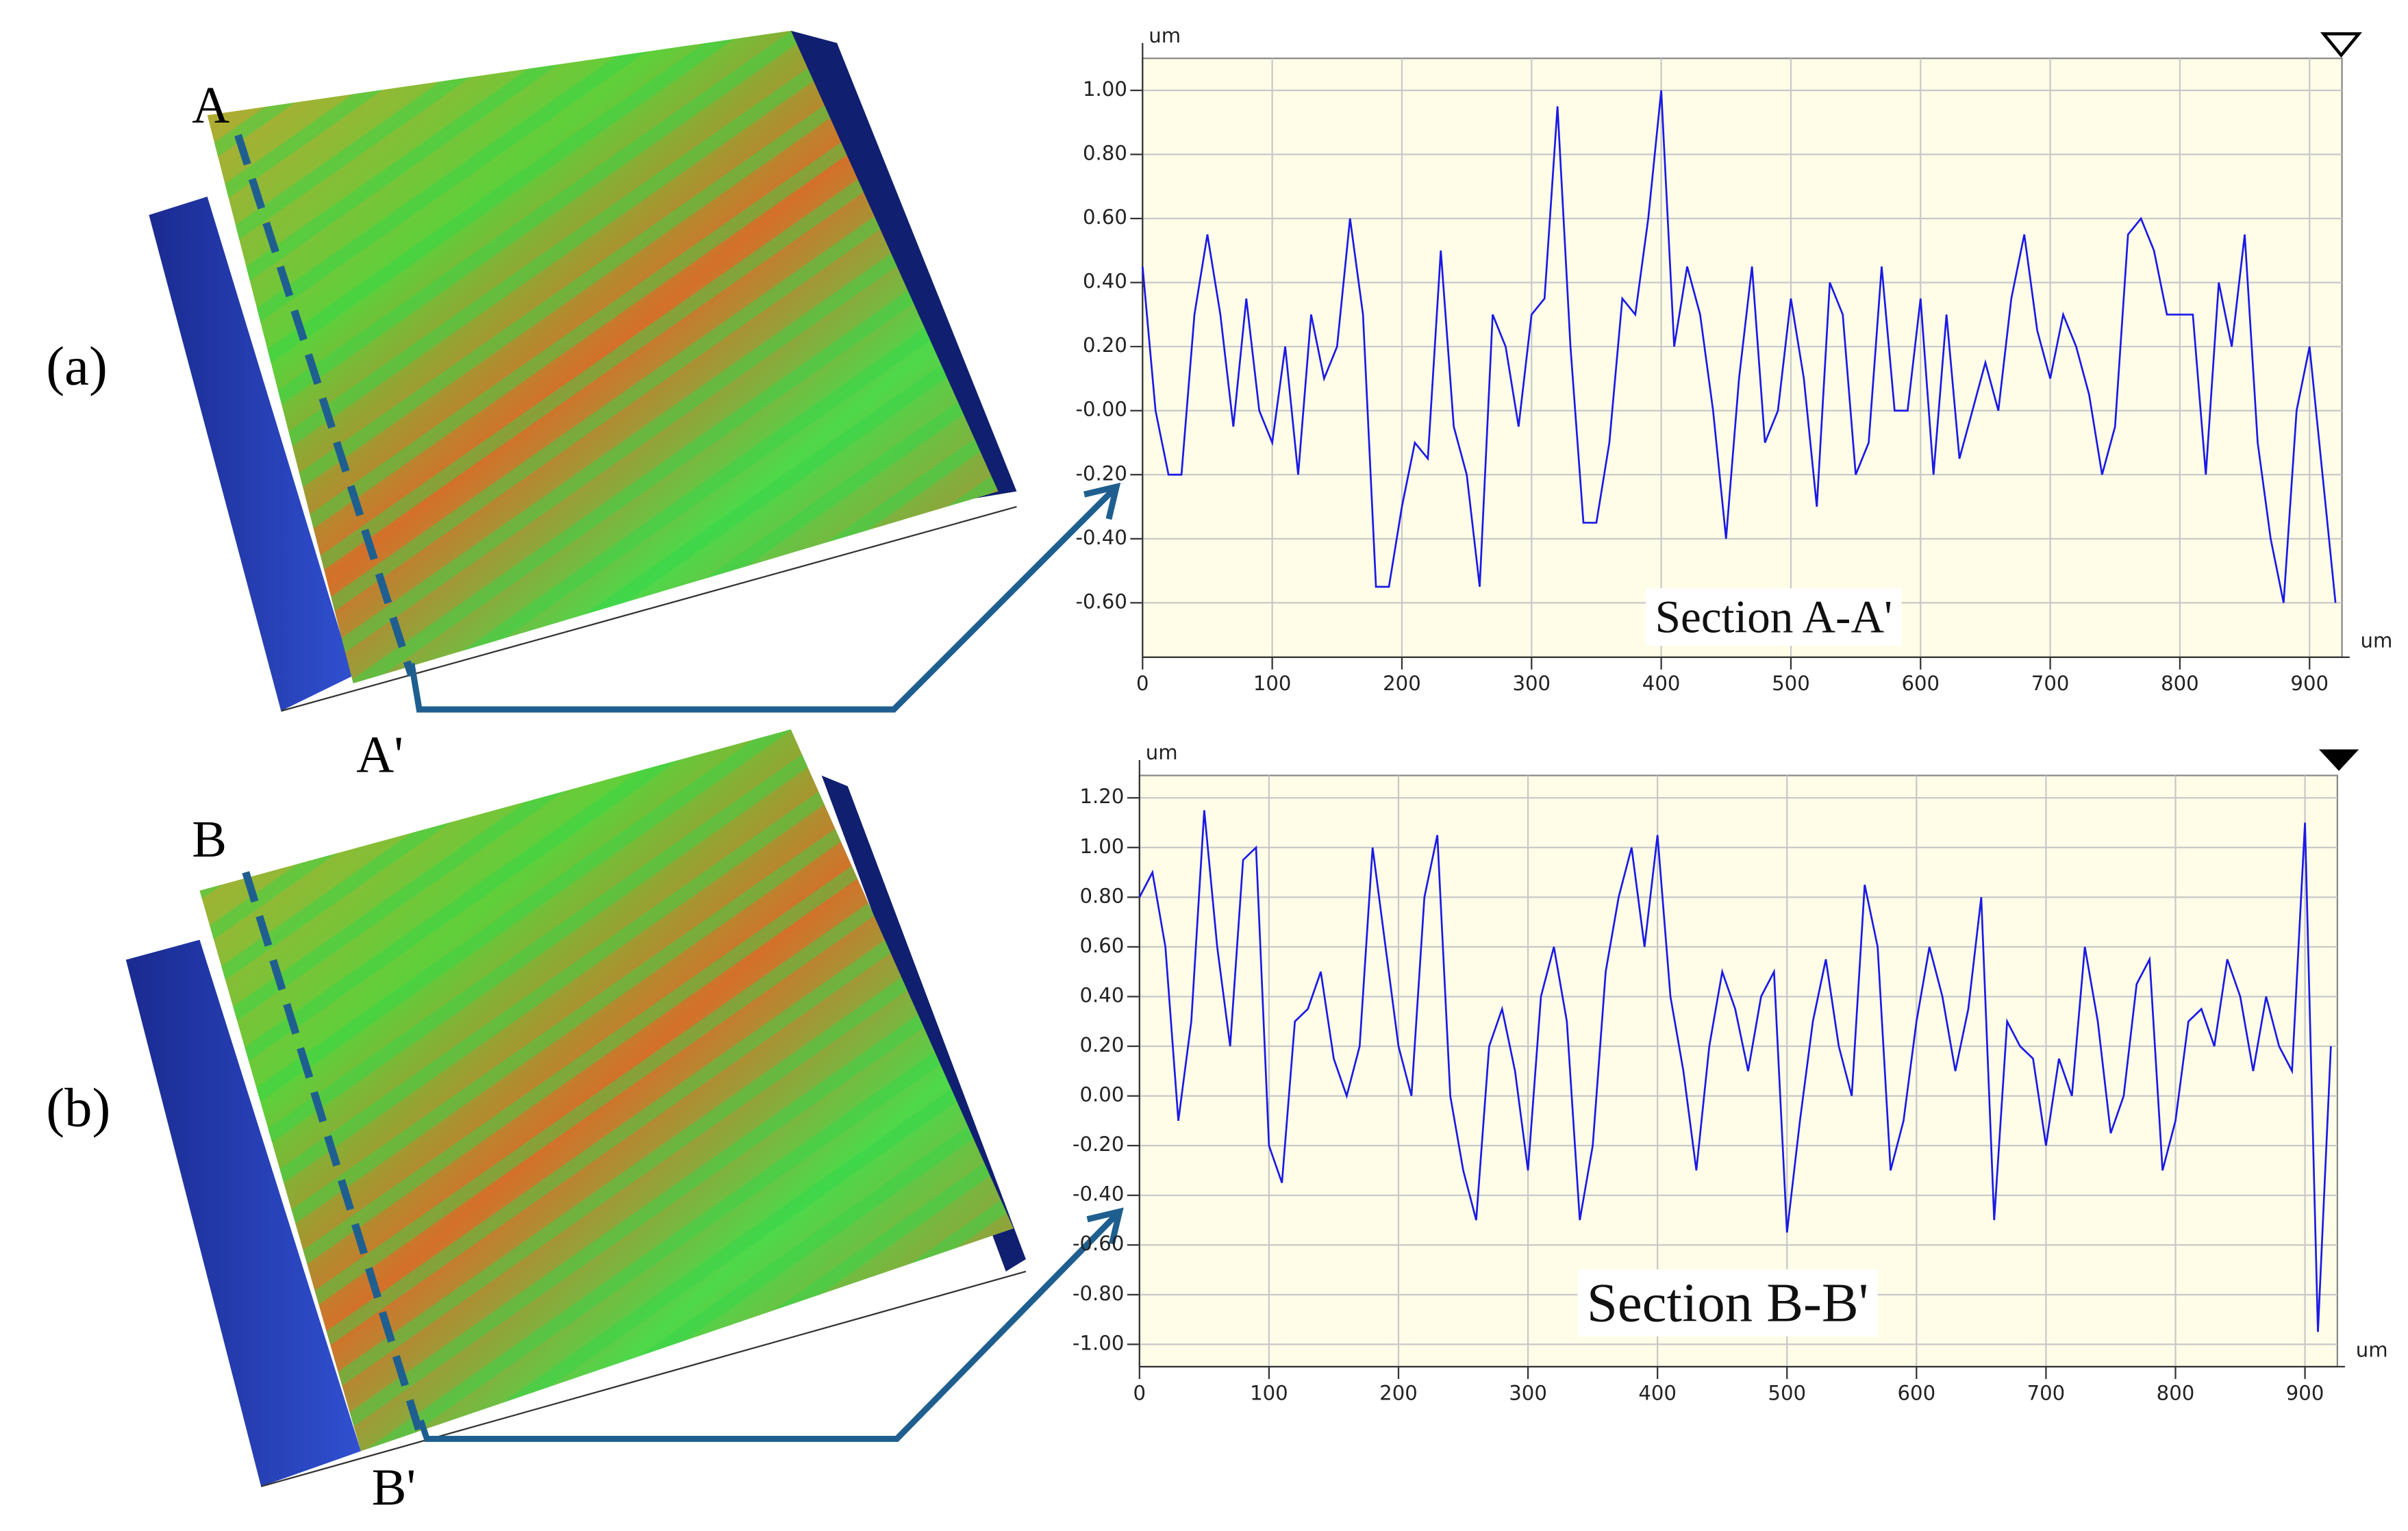 The image size is (2408, 1531). What do you see at coordinates (210, 105) in the screenshot?
I see `point-label: A` at bounding box center [210, 105].